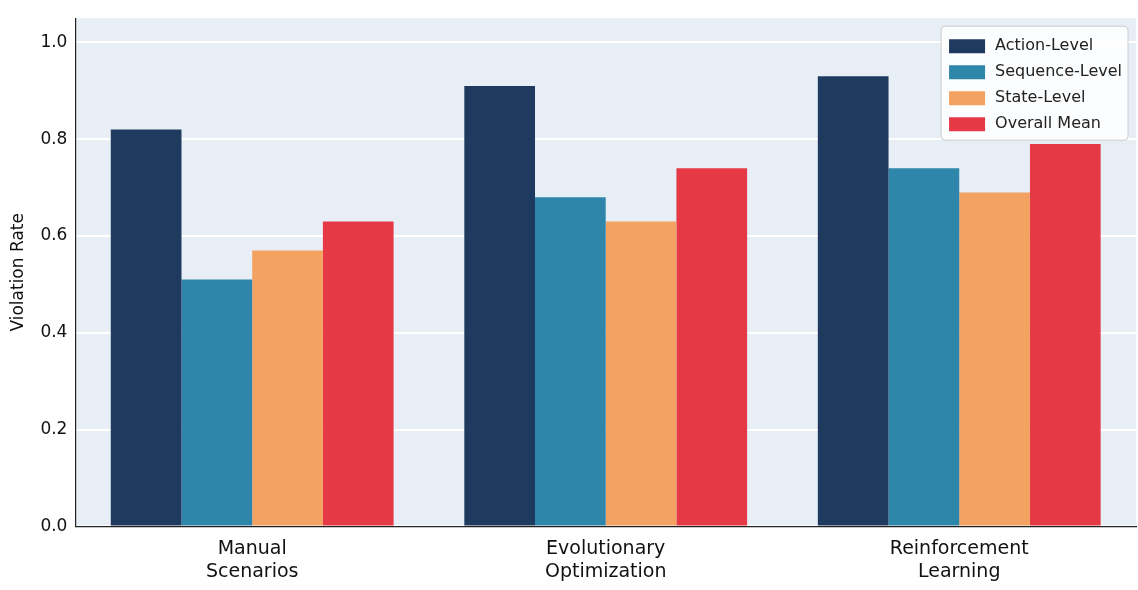 Image resolution: width=1138 pixels, height=590 pixels. What do you see at coordinates (1044, 45) in the screenshot?
I see `legend-label: Action-Level` at bounding box center [1044, 45].